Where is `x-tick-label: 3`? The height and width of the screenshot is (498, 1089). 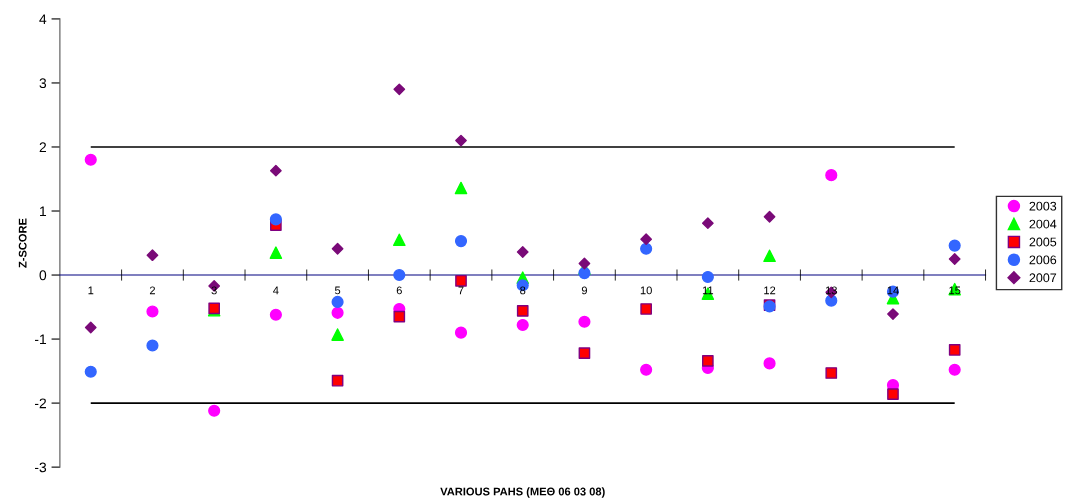 x-tick-label: 3 is located at coordinates (214, 290).